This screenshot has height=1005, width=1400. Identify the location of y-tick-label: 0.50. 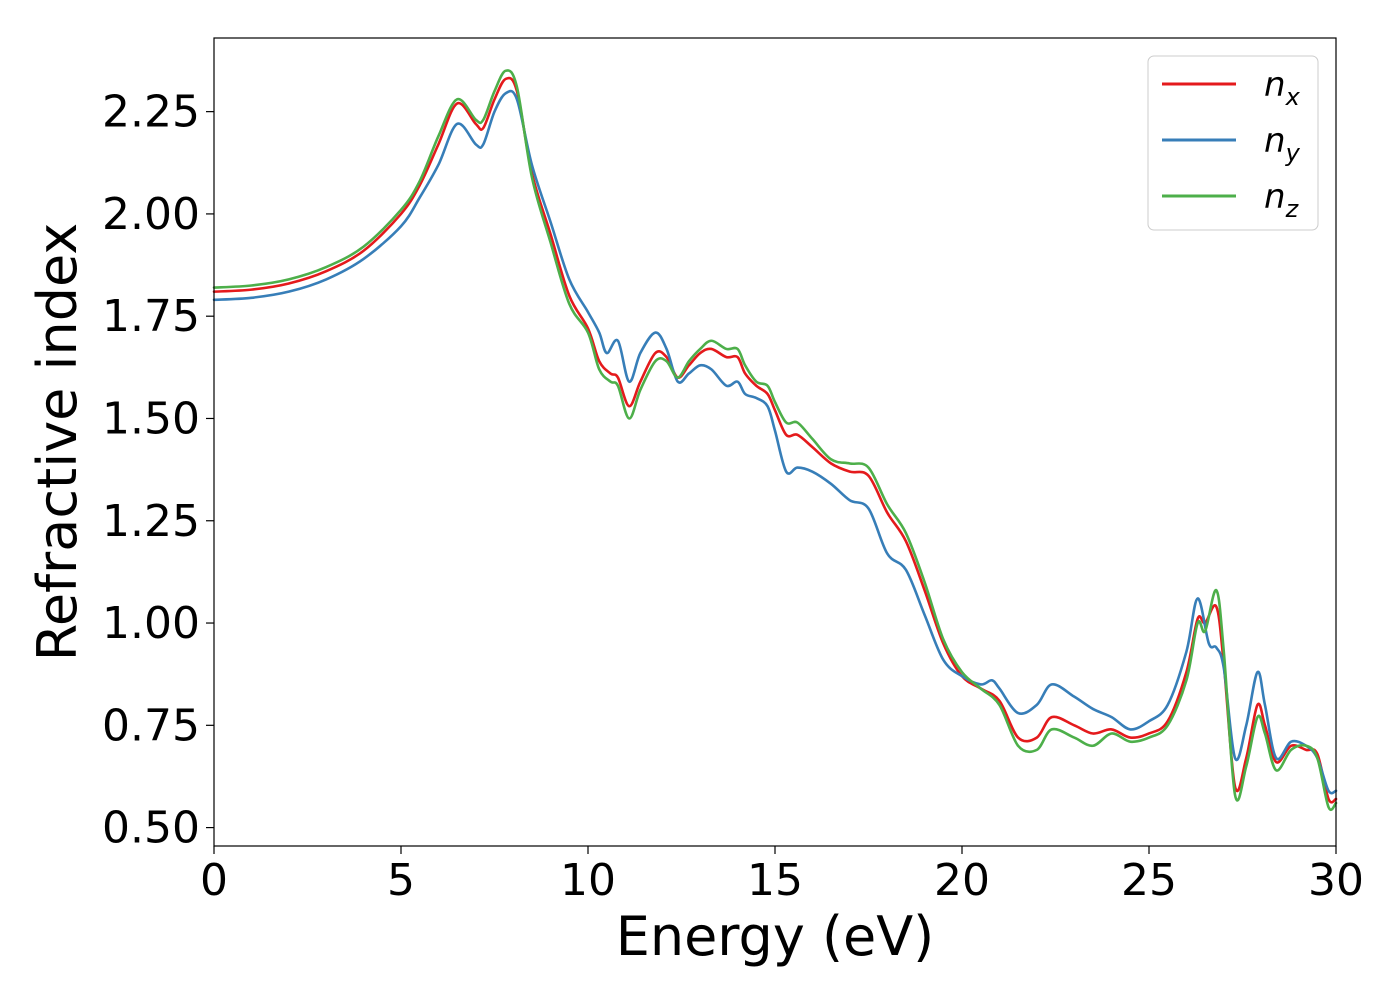
(151, 828).